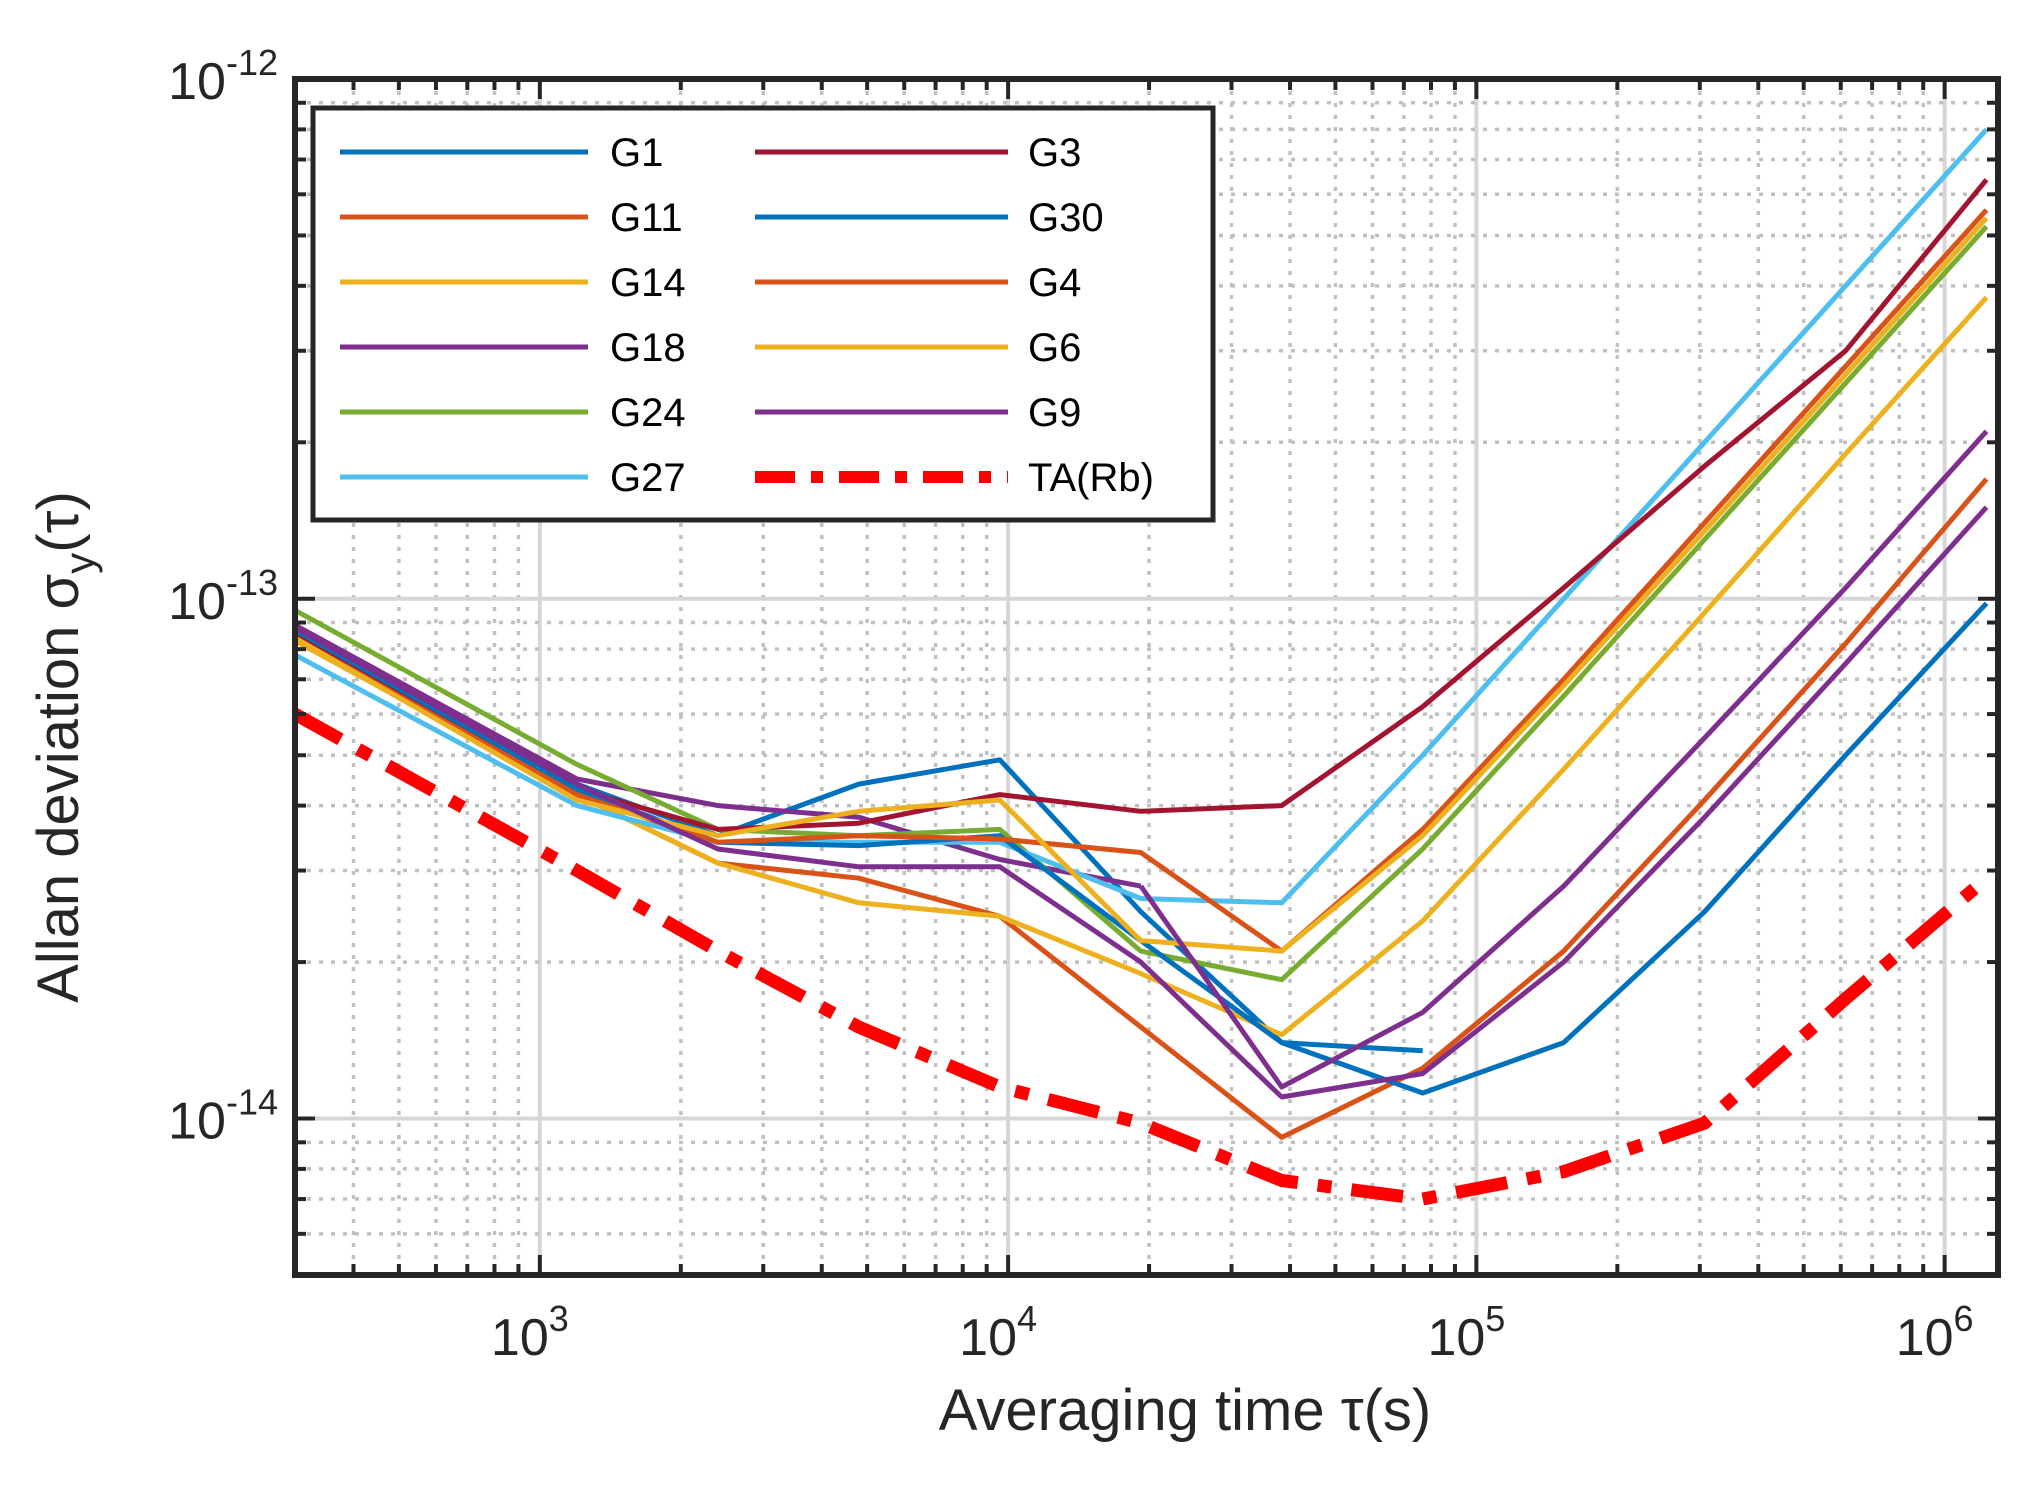  I want to click on legend-label-g6: G6, so click(1054, 348).